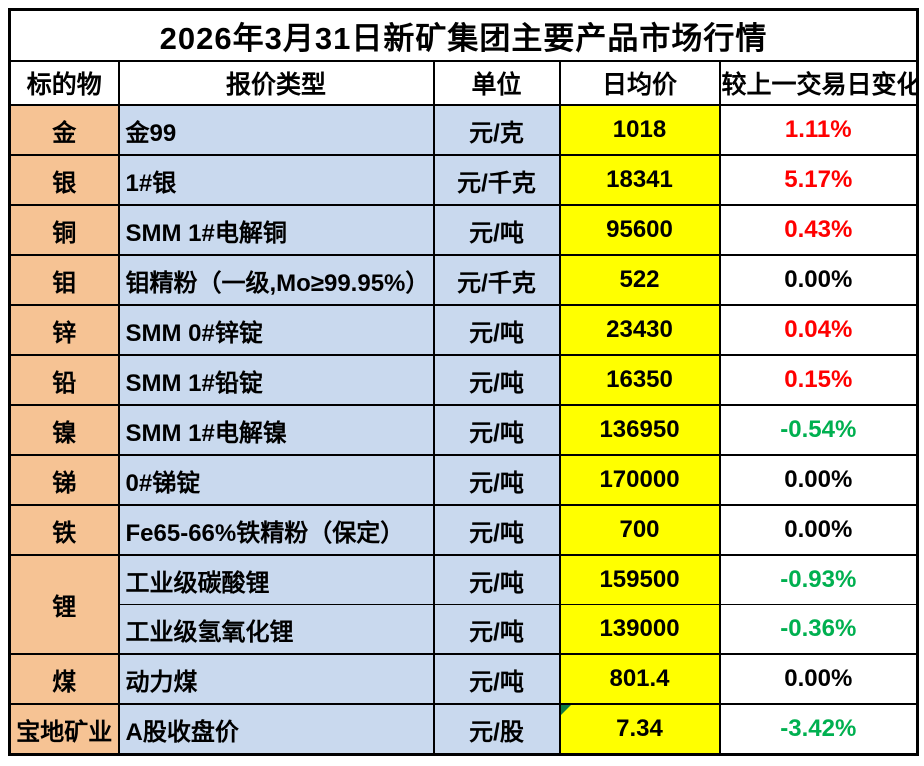 The height and width of the screenshot is (766, 924). I want to click on quote-type-cell: 动力煤, so click(276, 679).